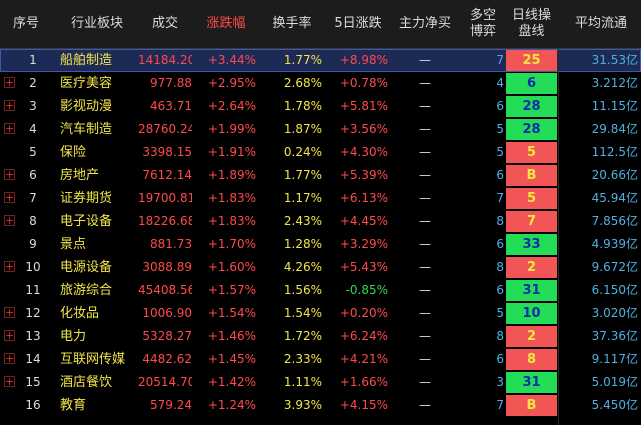 Image resolution: width=641 pixels, height=425 pixels. I want to click on five-day-value: -0.85%, so click(366, 290).